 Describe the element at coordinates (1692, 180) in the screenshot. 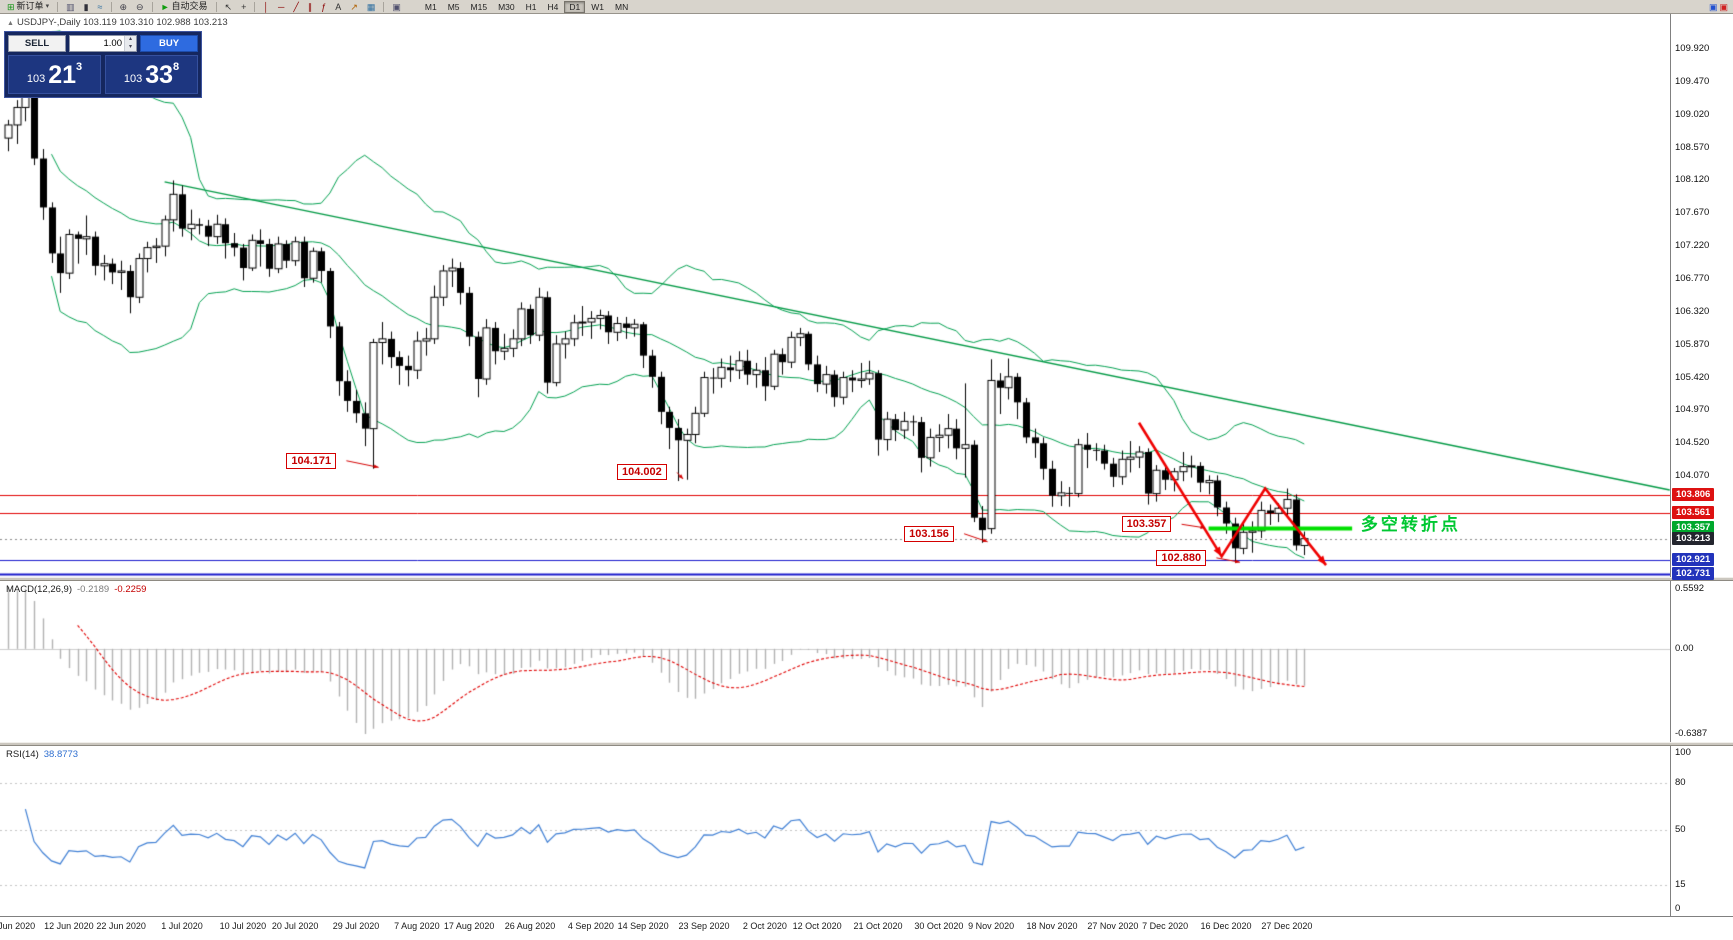

I see `price-scale-label: 108.120` at that location.